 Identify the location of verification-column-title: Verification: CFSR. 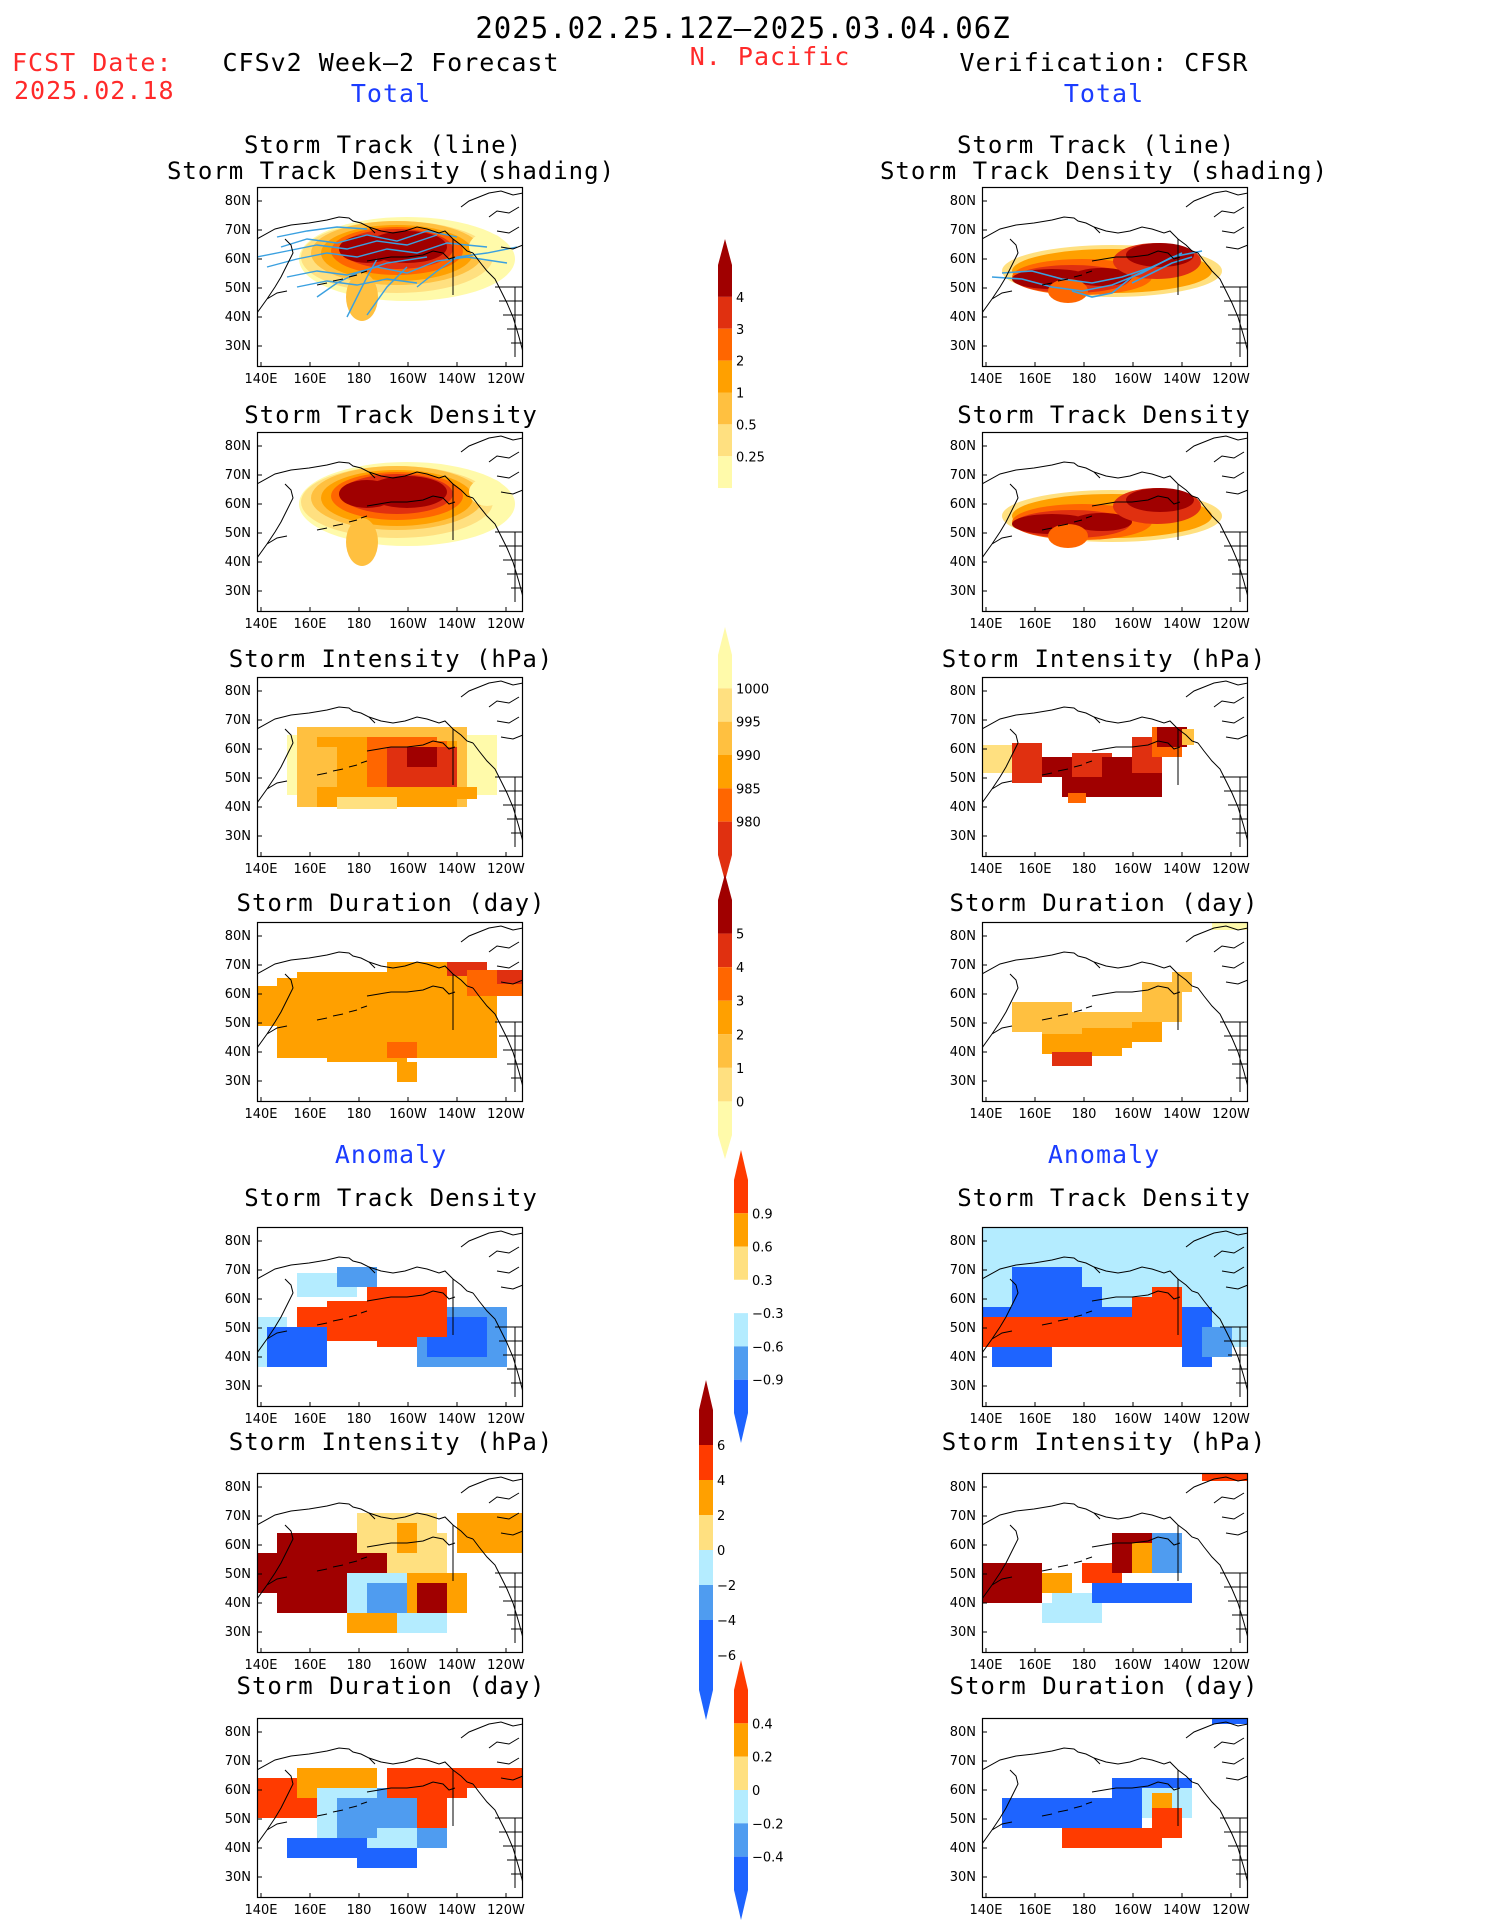
(1104, 62).